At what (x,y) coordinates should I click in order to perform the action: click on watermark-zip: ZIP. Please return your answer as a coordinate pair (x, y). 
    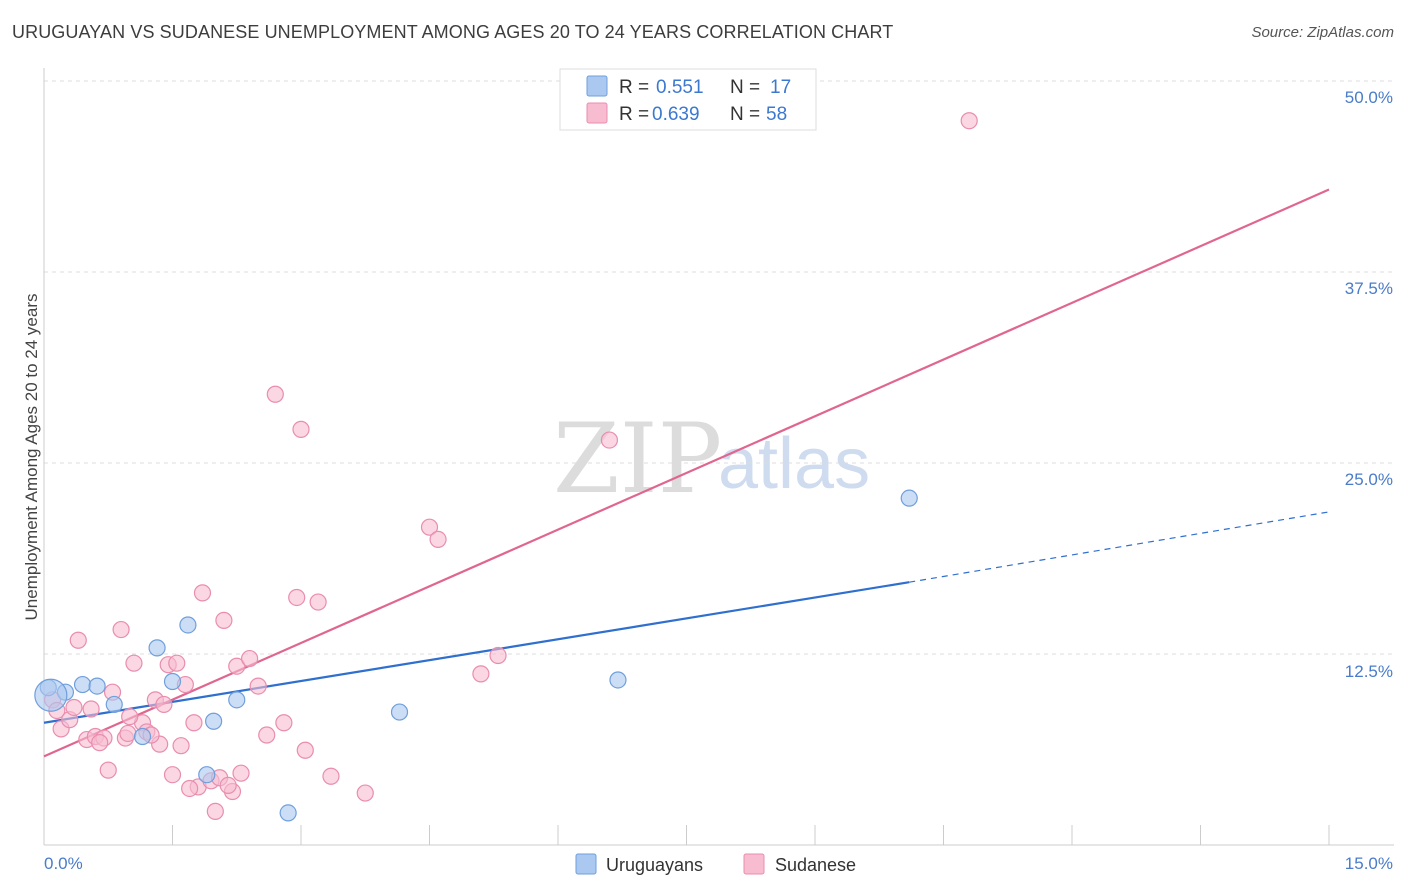
    Looking at the image, I should click on (637, 459).